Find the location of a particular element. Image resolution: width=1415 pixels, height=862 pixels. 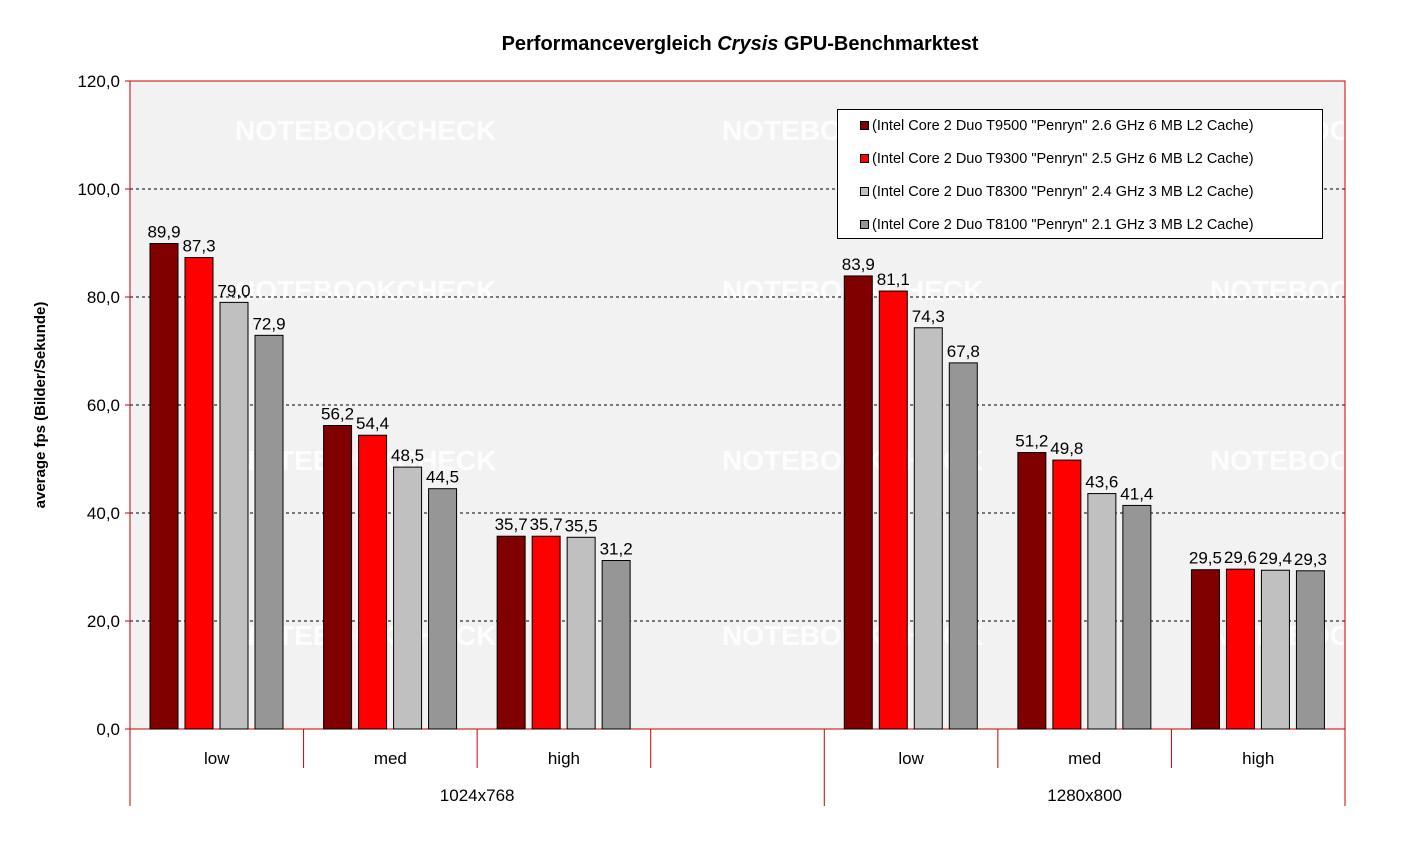

data-label: 29,5 is located at coordinates (1205, 558).